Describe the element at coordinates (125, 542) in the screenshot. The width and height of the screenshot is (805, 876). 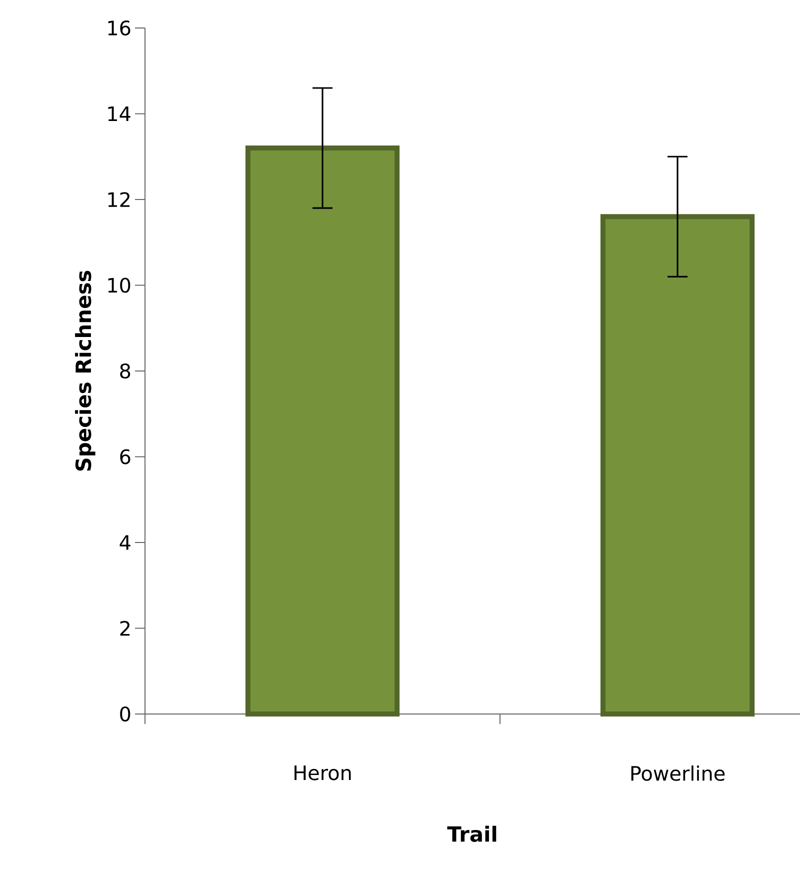
I see `y-tick-label: 4` at that location.